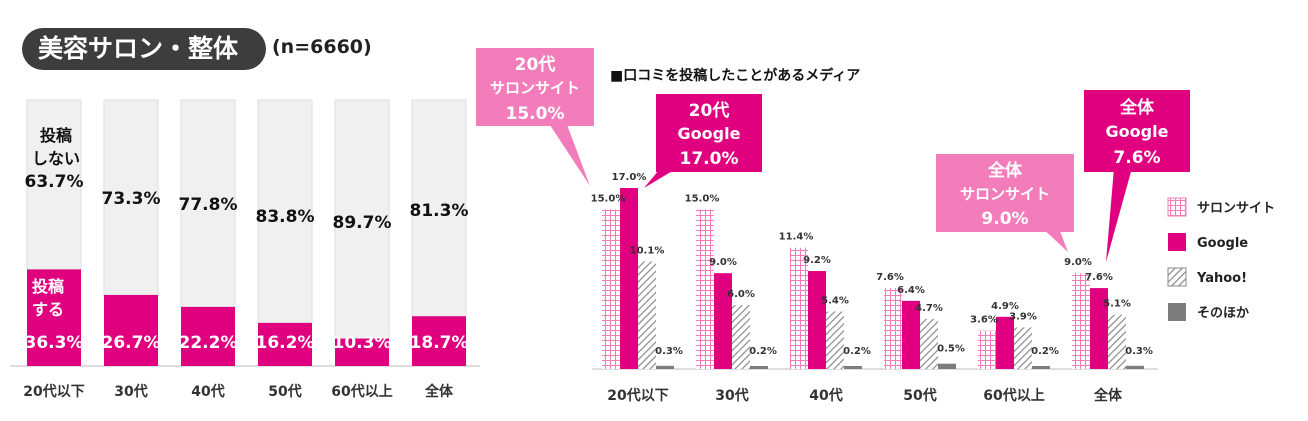  I want to click on post-value-label: 10.3%, so click(362, 343).